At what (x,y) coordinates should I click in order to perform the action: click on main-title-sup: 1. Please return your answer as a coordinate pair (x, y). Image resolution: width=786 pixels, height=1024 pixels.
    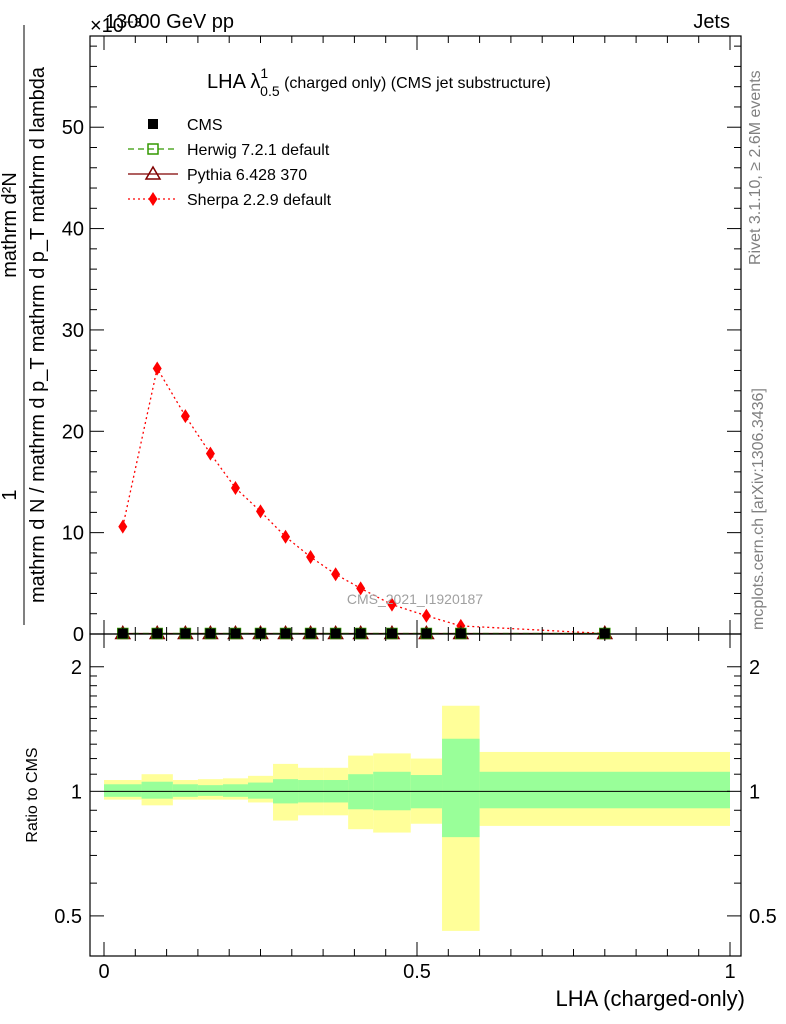
    Looking at the image, I should click on (264, 73).